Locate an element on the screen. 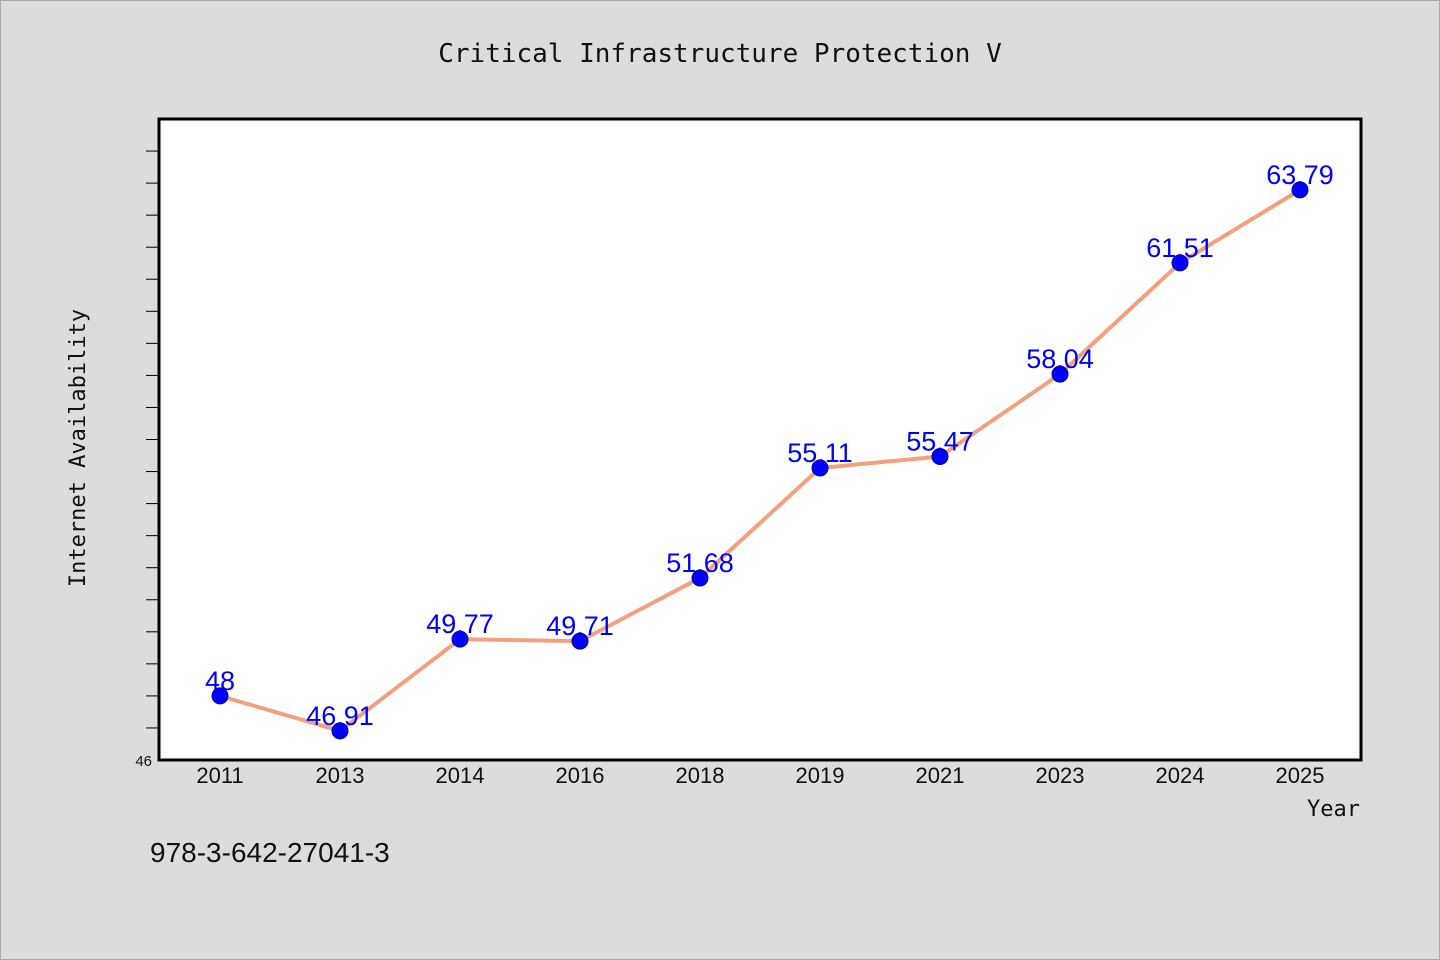 The height and width of the screenshot is (960, 1440). x-tick-label: 2016 is located at coordinates (580, 775).